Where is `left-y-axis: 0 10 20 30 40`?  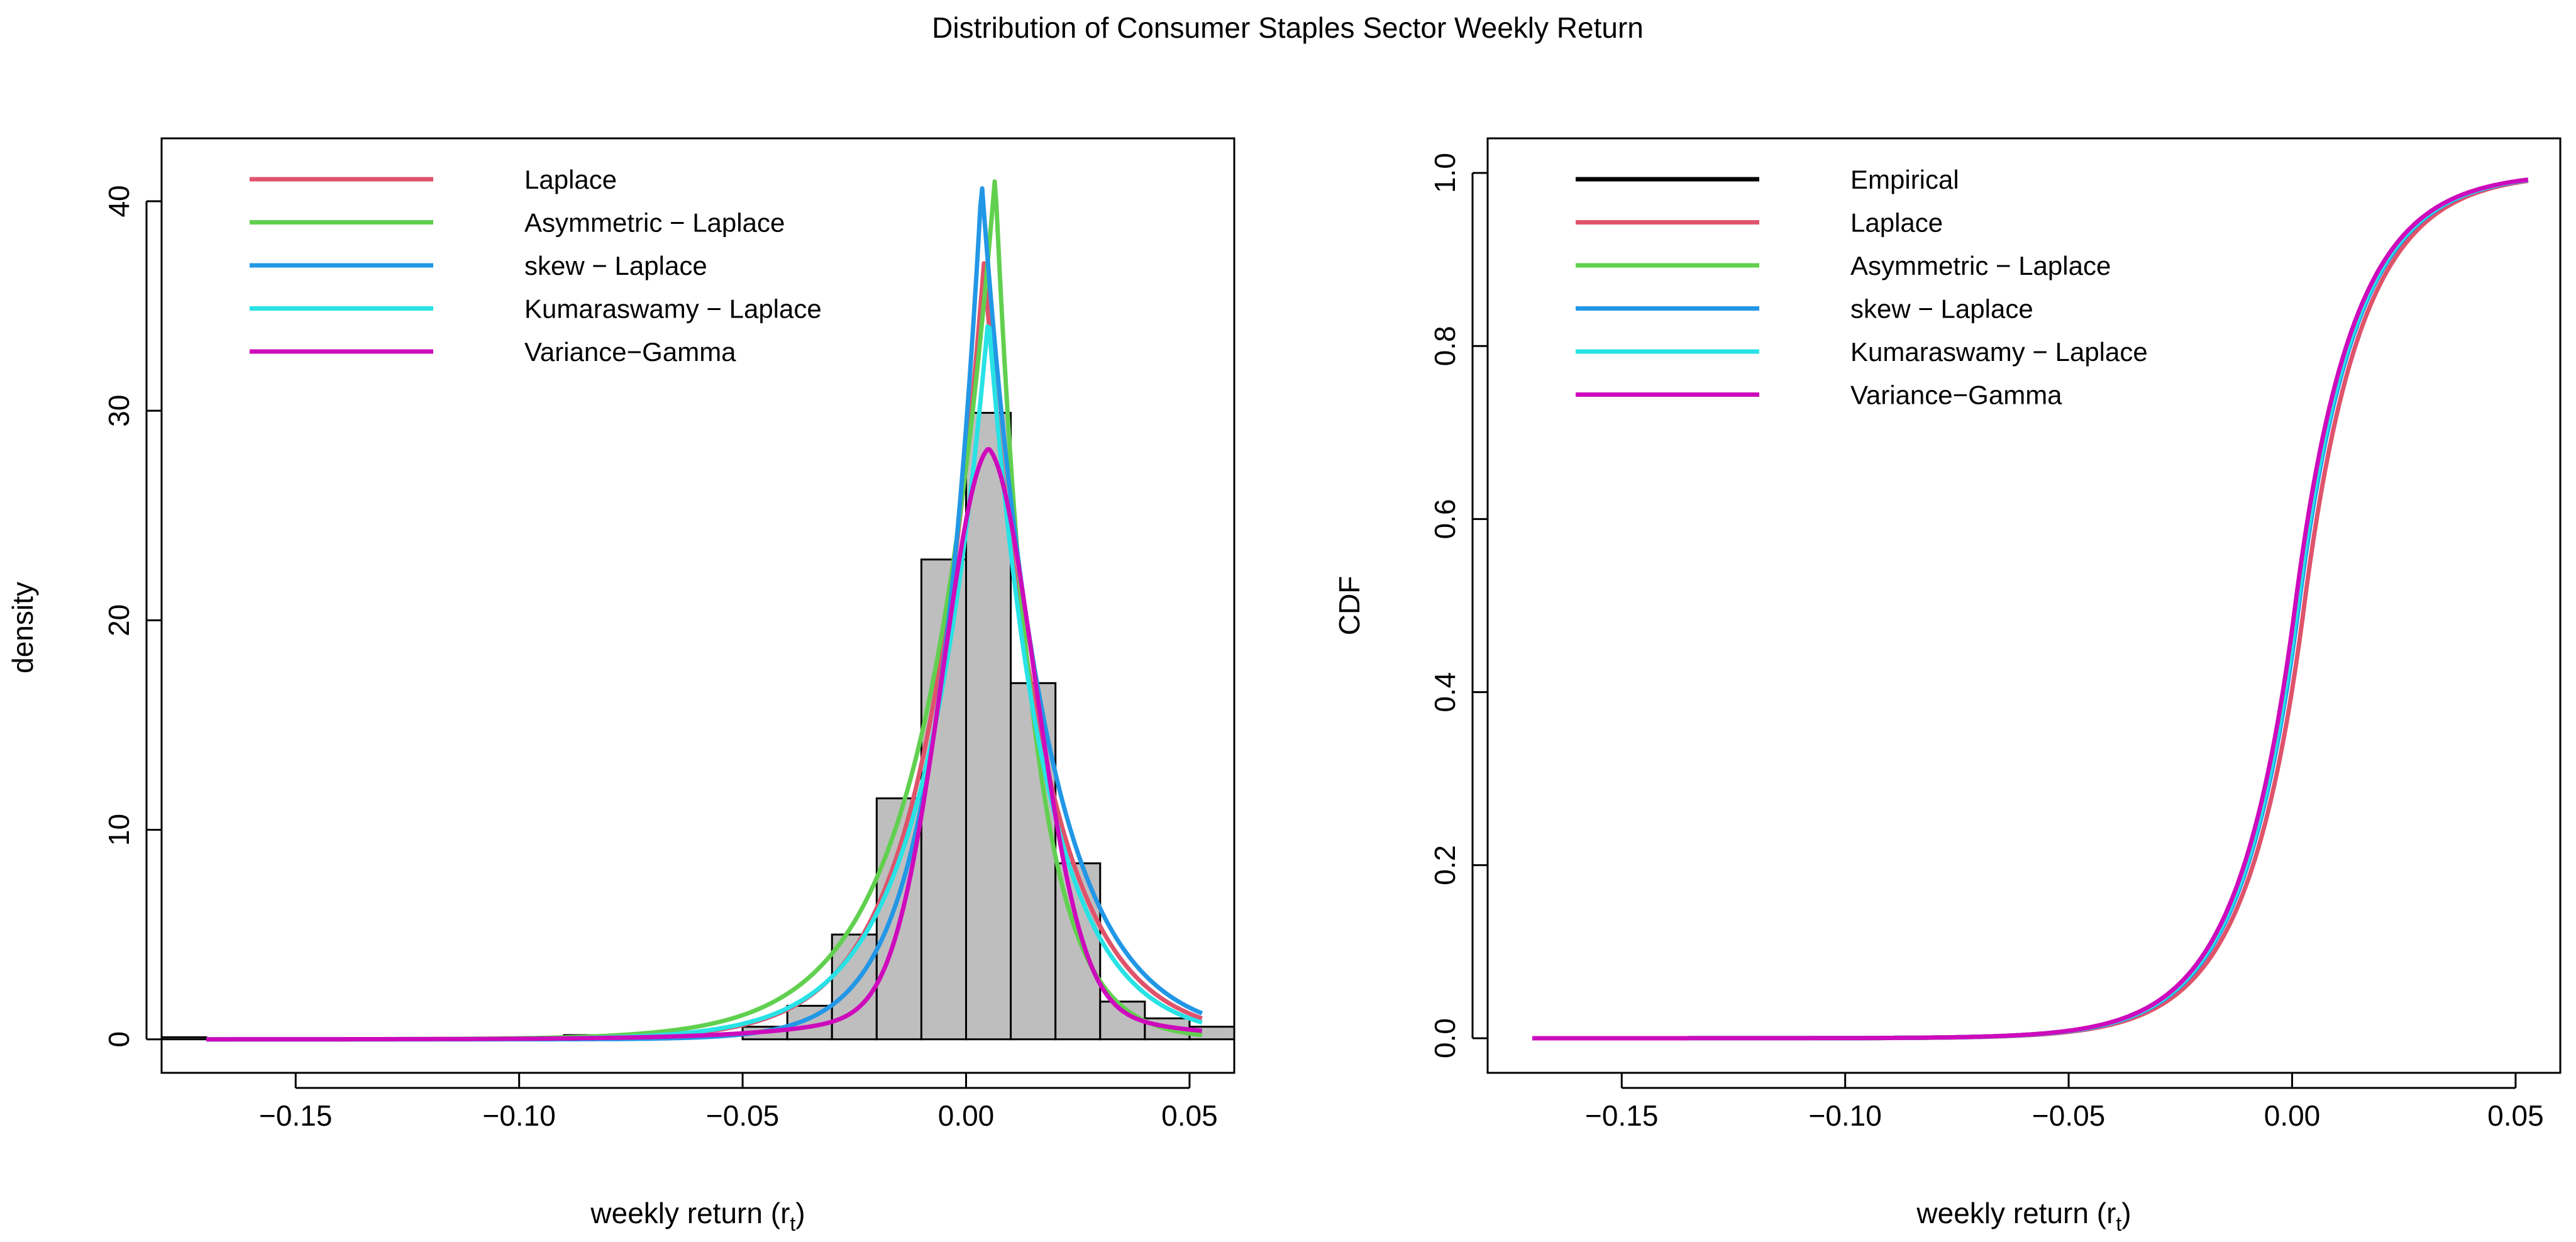
left-y-axis: 0 10 20 30 40 is located at coordinates (132, 616).